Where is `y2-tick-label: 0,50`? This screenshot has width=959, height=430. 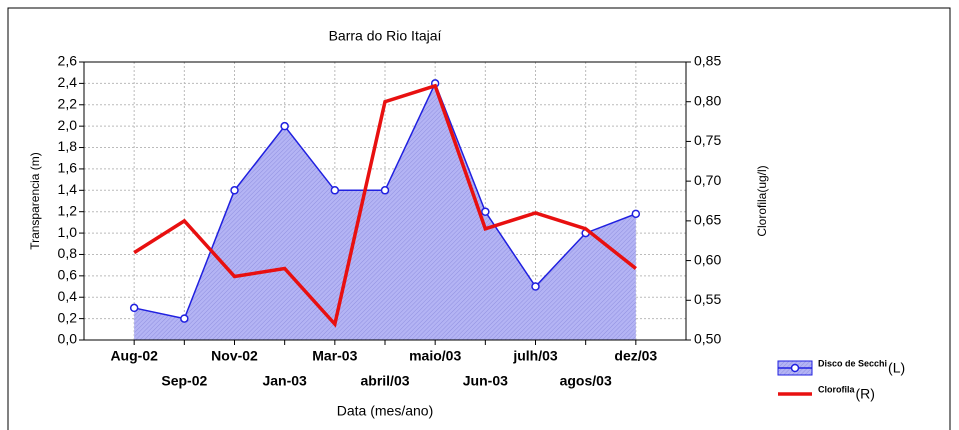 y2-tick-label: 0,50 is located at coordinates (707, 339).